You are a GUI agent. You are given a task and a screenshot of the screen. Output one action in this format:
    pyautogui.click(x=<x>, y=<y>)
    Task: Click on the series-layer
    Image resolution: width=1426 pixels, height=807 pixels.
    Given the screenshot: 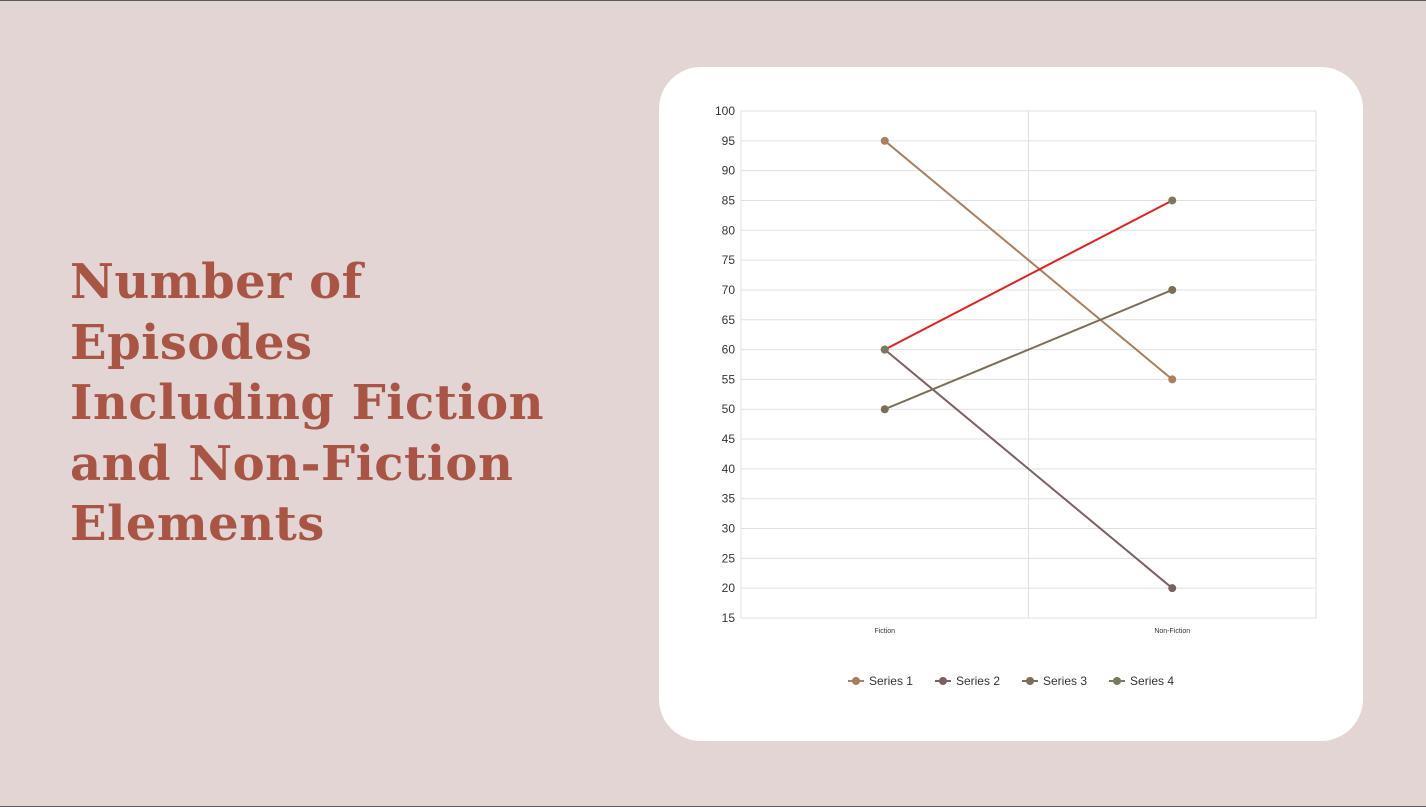 What is the action you would take?
    pyautogui.click(x=1028, y=364)
    